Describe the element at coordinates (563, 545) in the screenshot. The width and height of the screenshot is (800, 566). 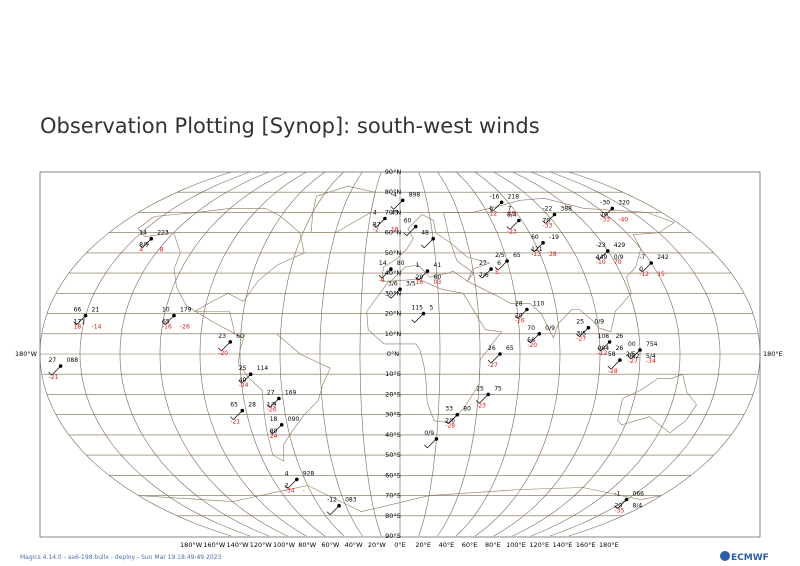
I see `lon-label: 140°E` at that location.